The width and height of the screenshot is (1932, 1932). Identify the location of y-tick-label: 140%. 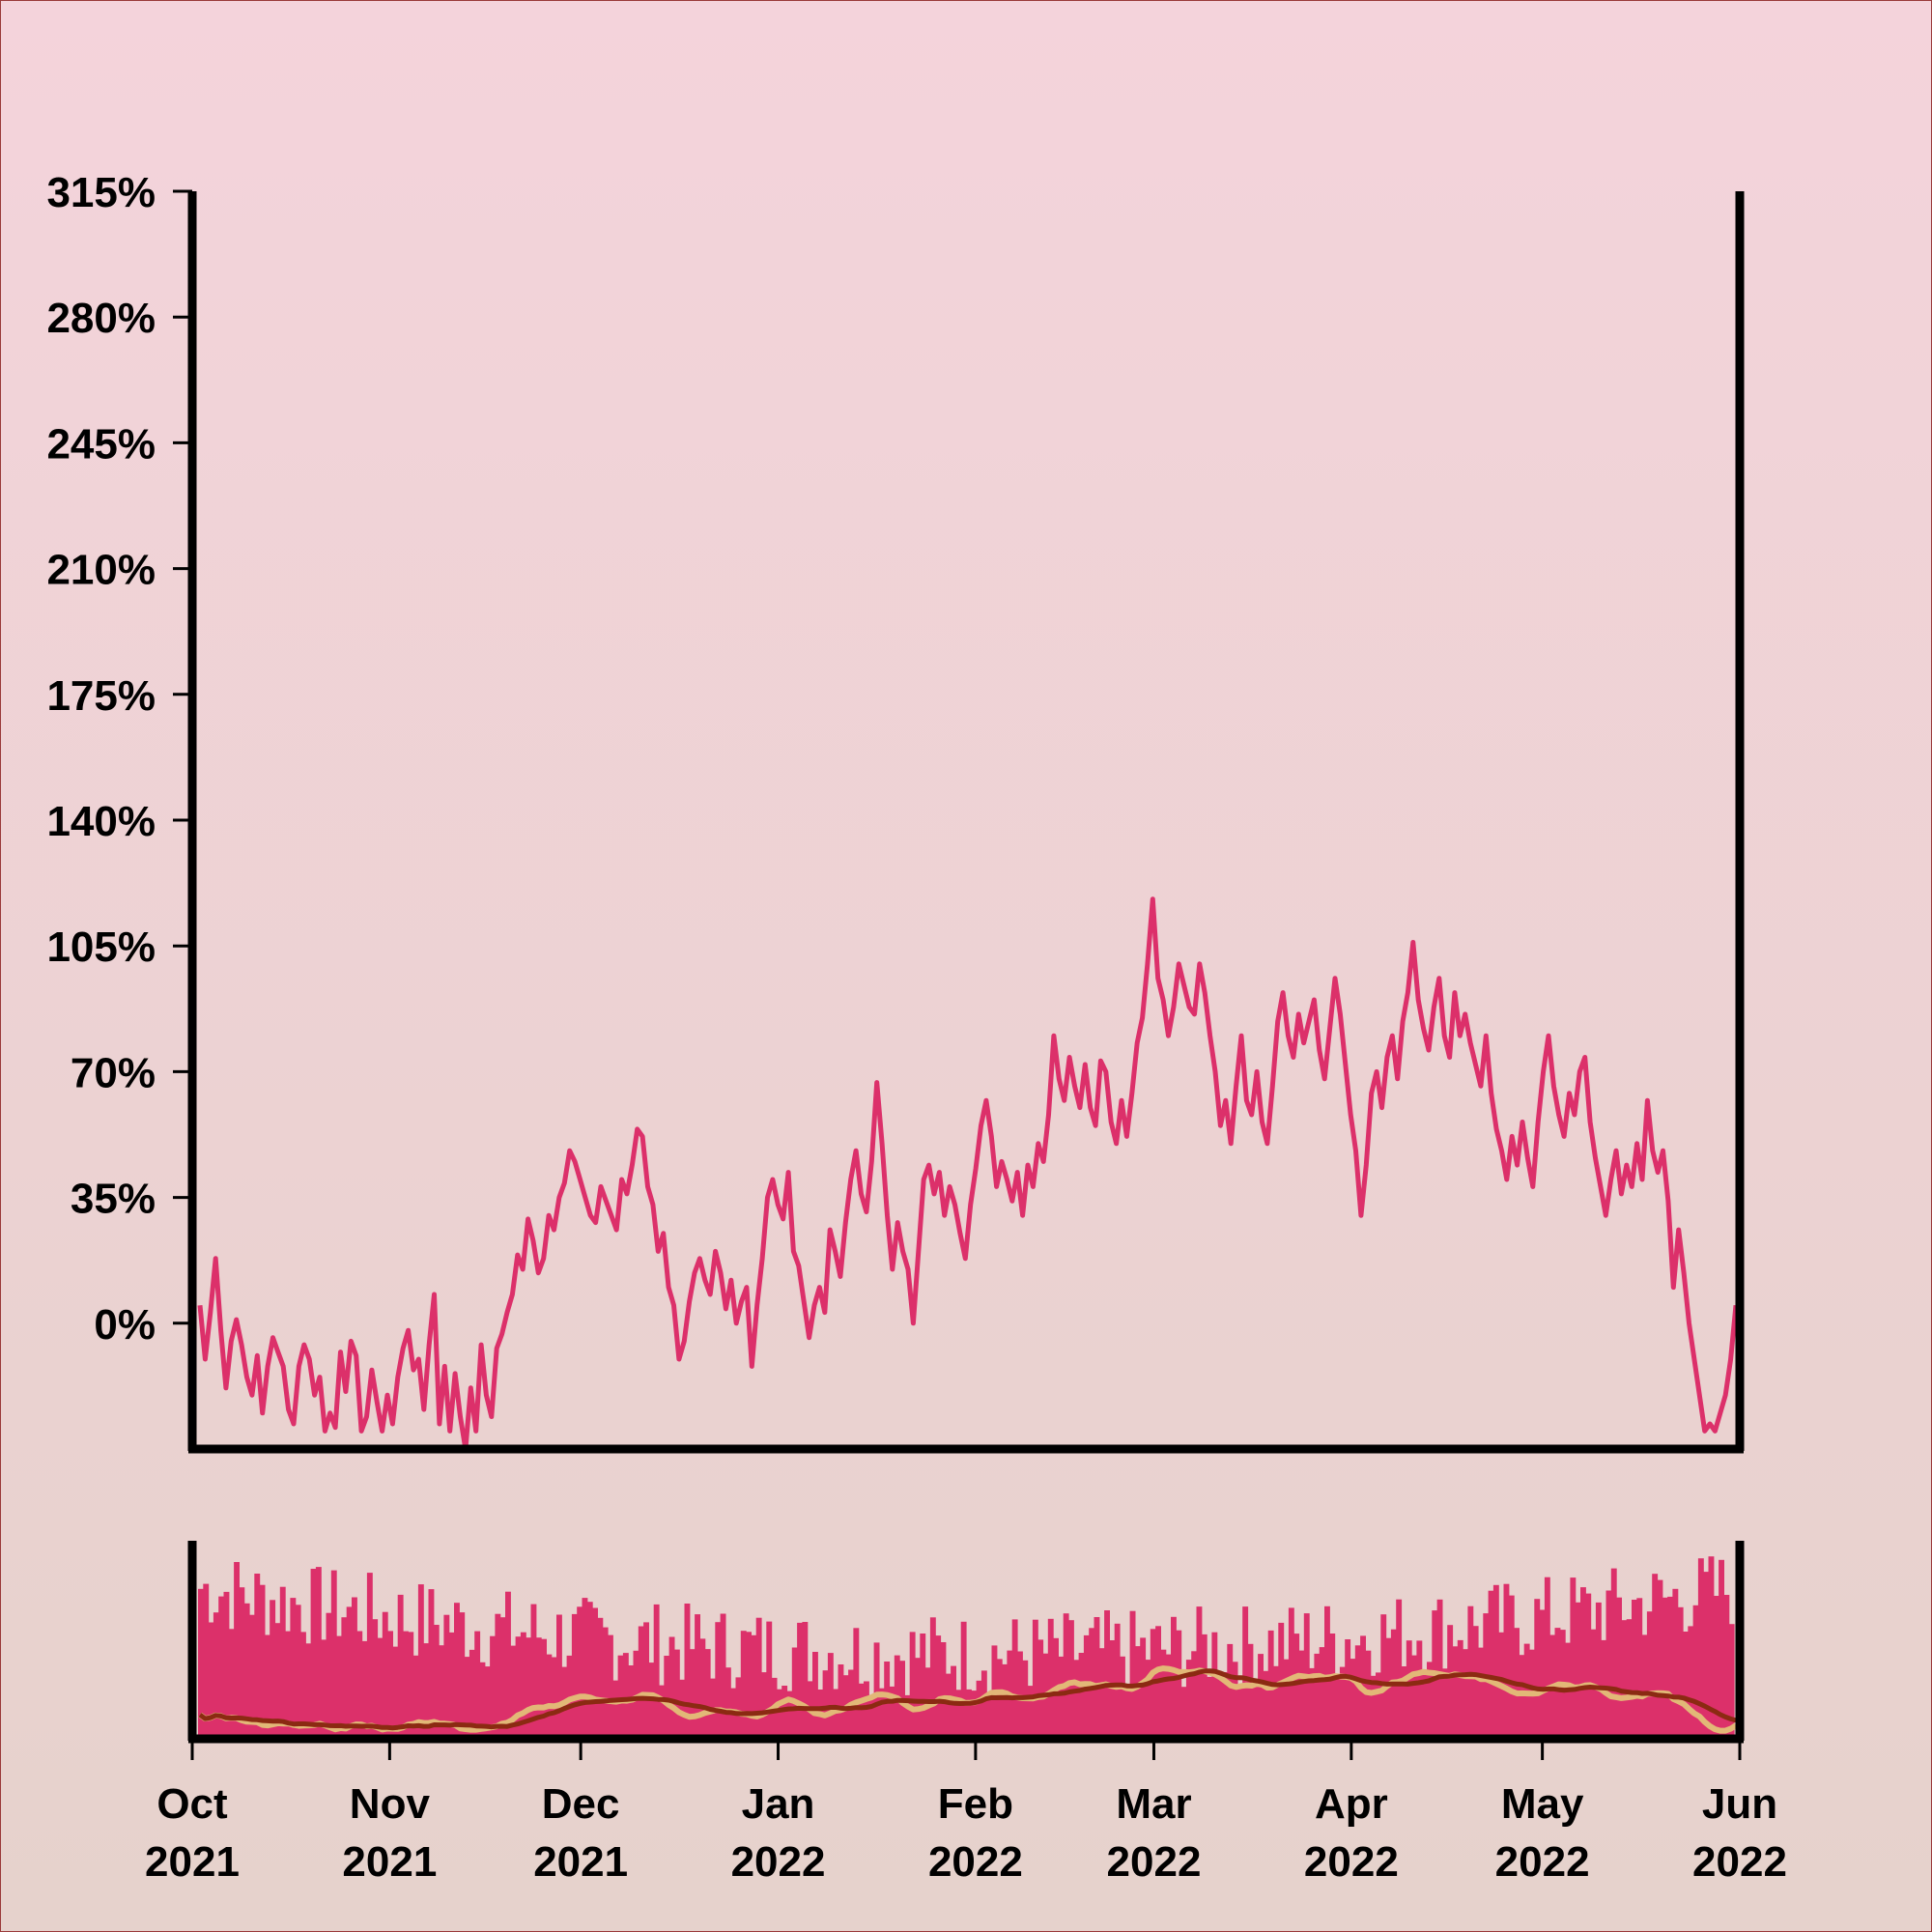
(101, 821).